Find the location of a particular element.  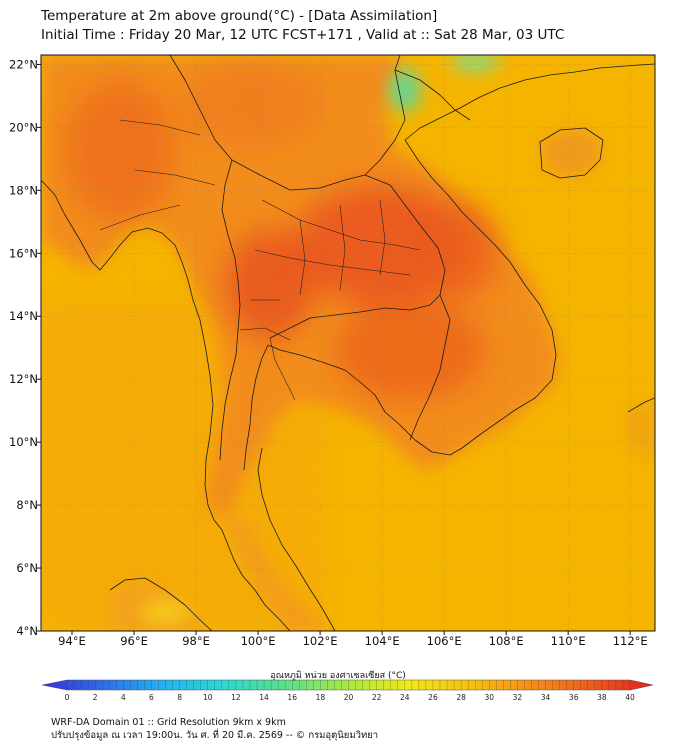

colorbar-tick-label: 10 is located at coordinates (208, 697).